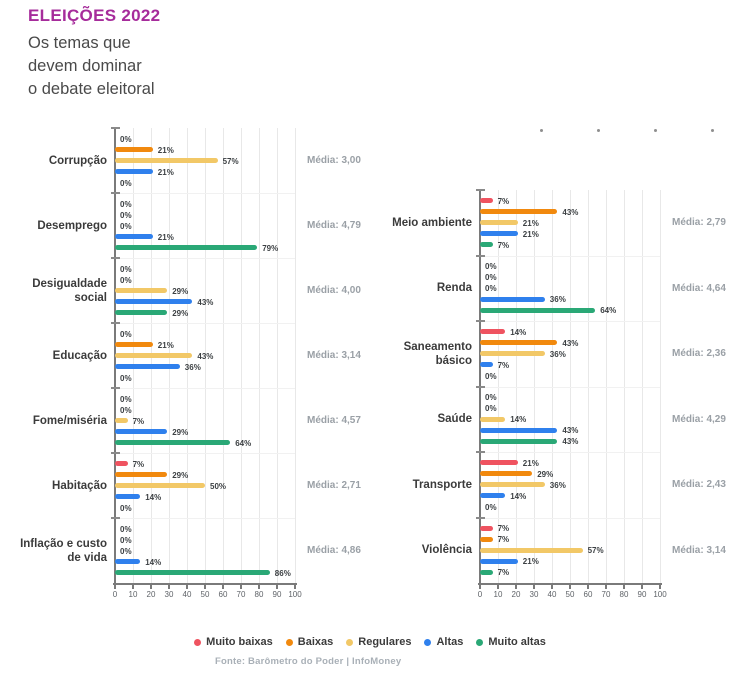 The image size is (740, 676). What do you see at coordinates (432, 222) in the screenshot?
I see `category-label: Meio ambiente` at bounding box center [432, 222].